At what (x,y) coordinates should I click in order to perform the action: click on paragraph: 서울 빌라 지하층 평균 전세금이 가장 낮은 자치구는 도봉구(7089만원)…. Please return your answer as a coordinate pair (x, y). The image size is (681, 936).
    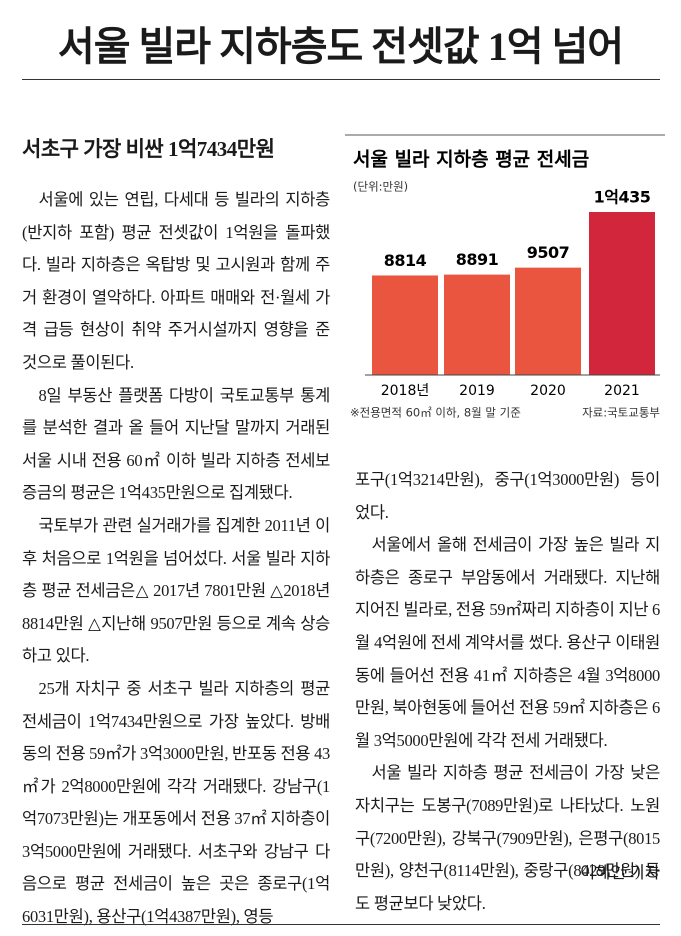
    Looking at the image, I should click on (507, 838).